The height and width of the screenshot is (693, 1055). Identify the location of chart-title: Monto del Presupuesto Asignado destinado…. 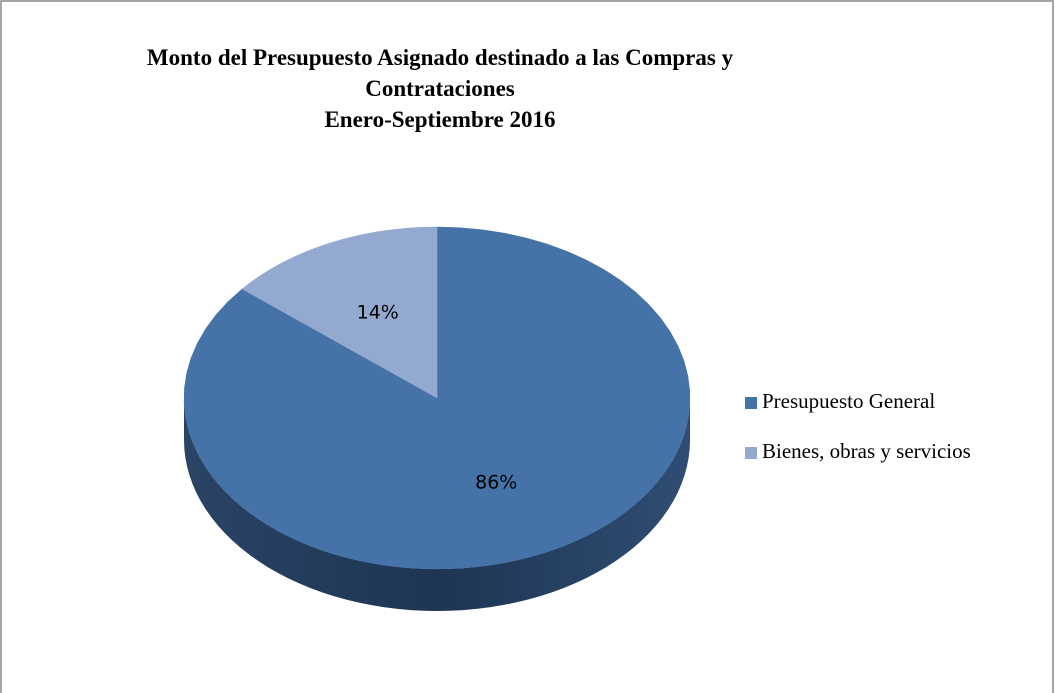
(440, 73).